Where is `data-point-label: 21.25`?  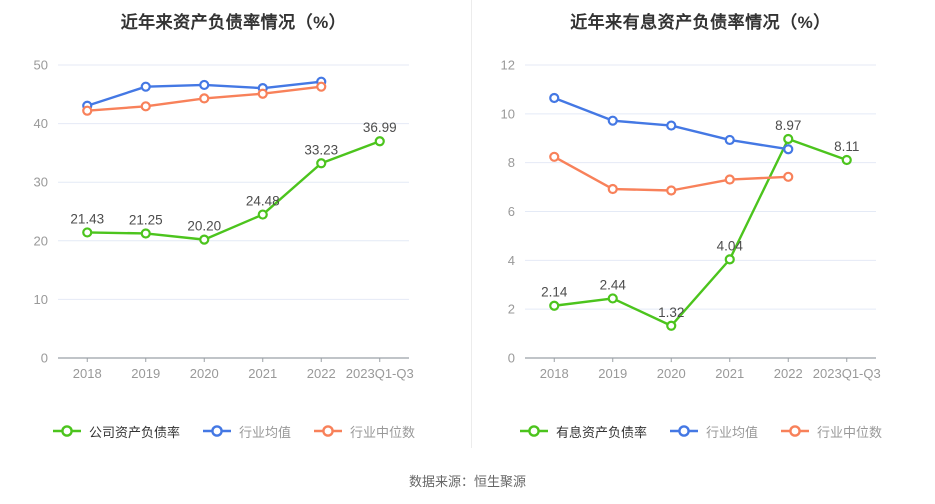 data-point-label: 21.25 is located at coordinates (146, 219).